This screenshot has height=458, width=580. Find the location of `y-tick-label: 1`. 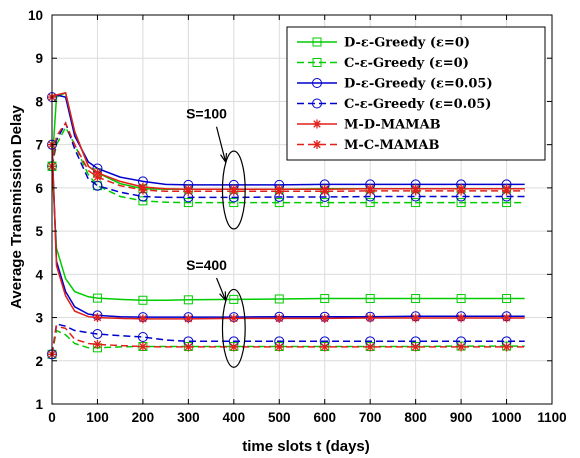

y-tick-label: 1 is located at coordinates (39, 404).